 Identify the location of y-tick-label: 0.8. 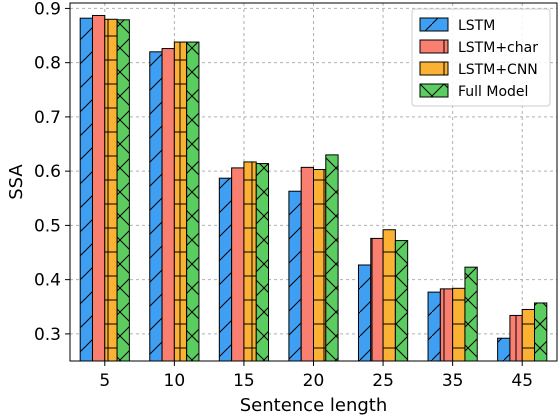
(47, 64).